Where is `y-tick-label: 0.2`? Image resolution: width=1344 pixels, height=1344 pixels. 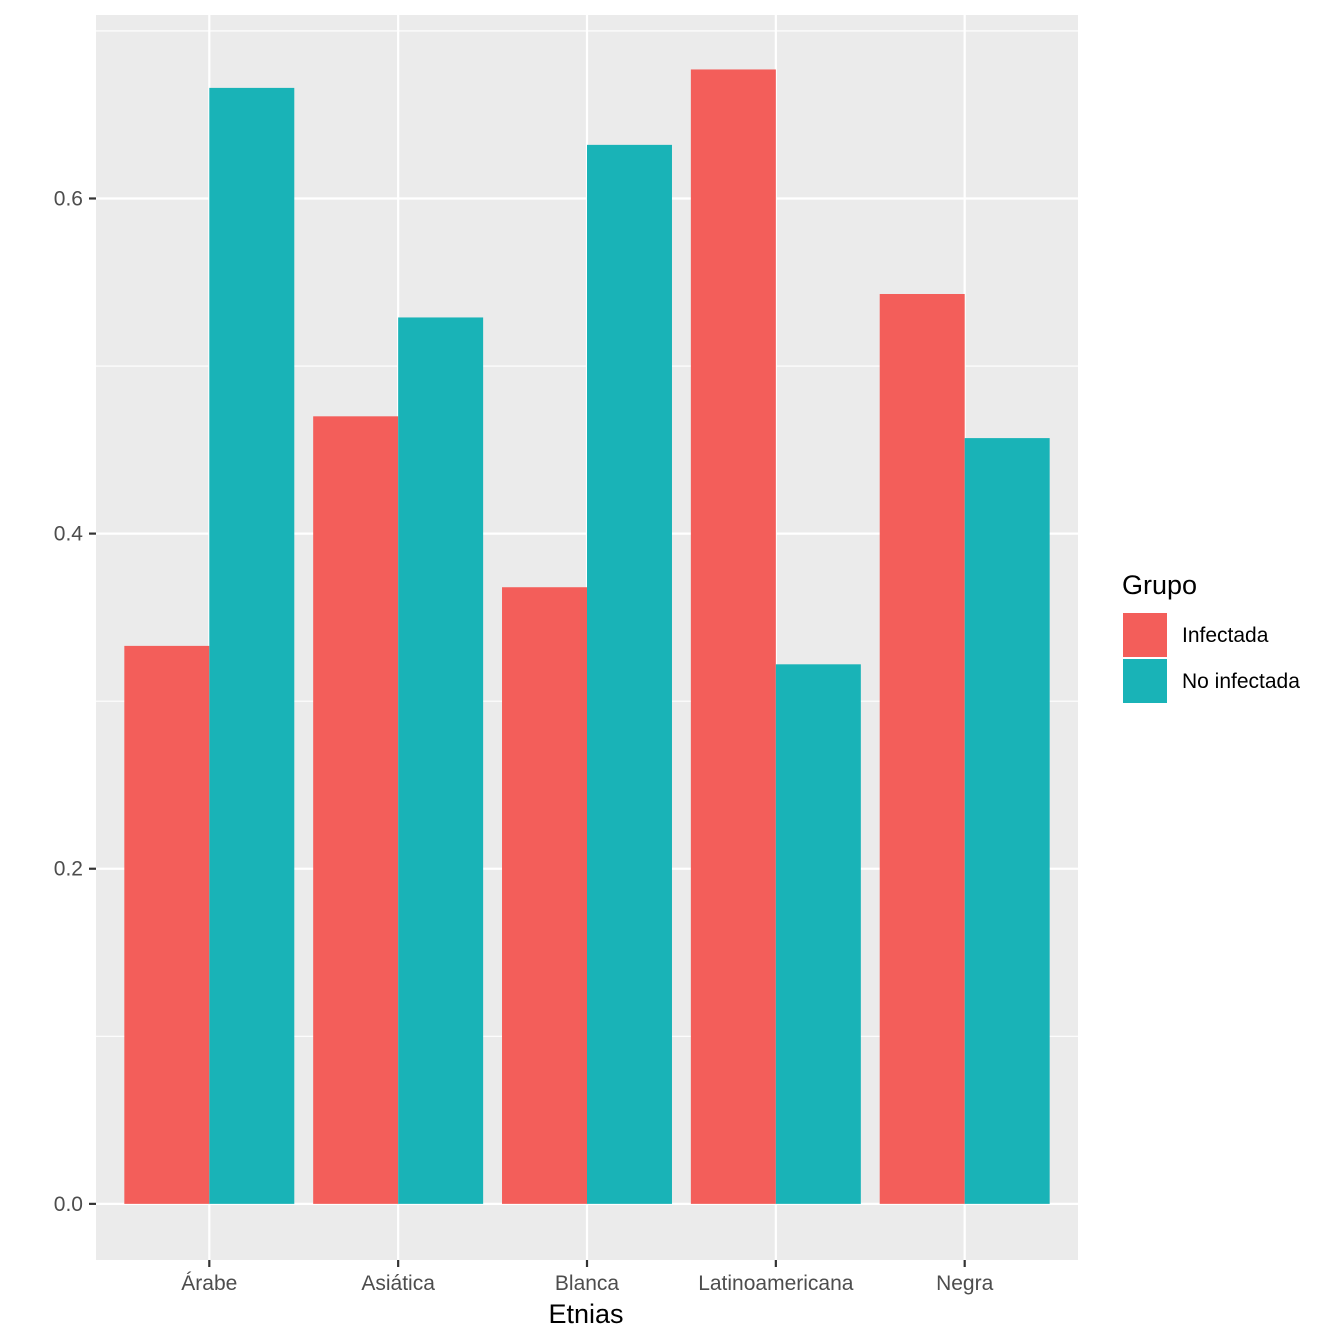
y-tick-label: 0.2 is located at coordinates (68, 869).